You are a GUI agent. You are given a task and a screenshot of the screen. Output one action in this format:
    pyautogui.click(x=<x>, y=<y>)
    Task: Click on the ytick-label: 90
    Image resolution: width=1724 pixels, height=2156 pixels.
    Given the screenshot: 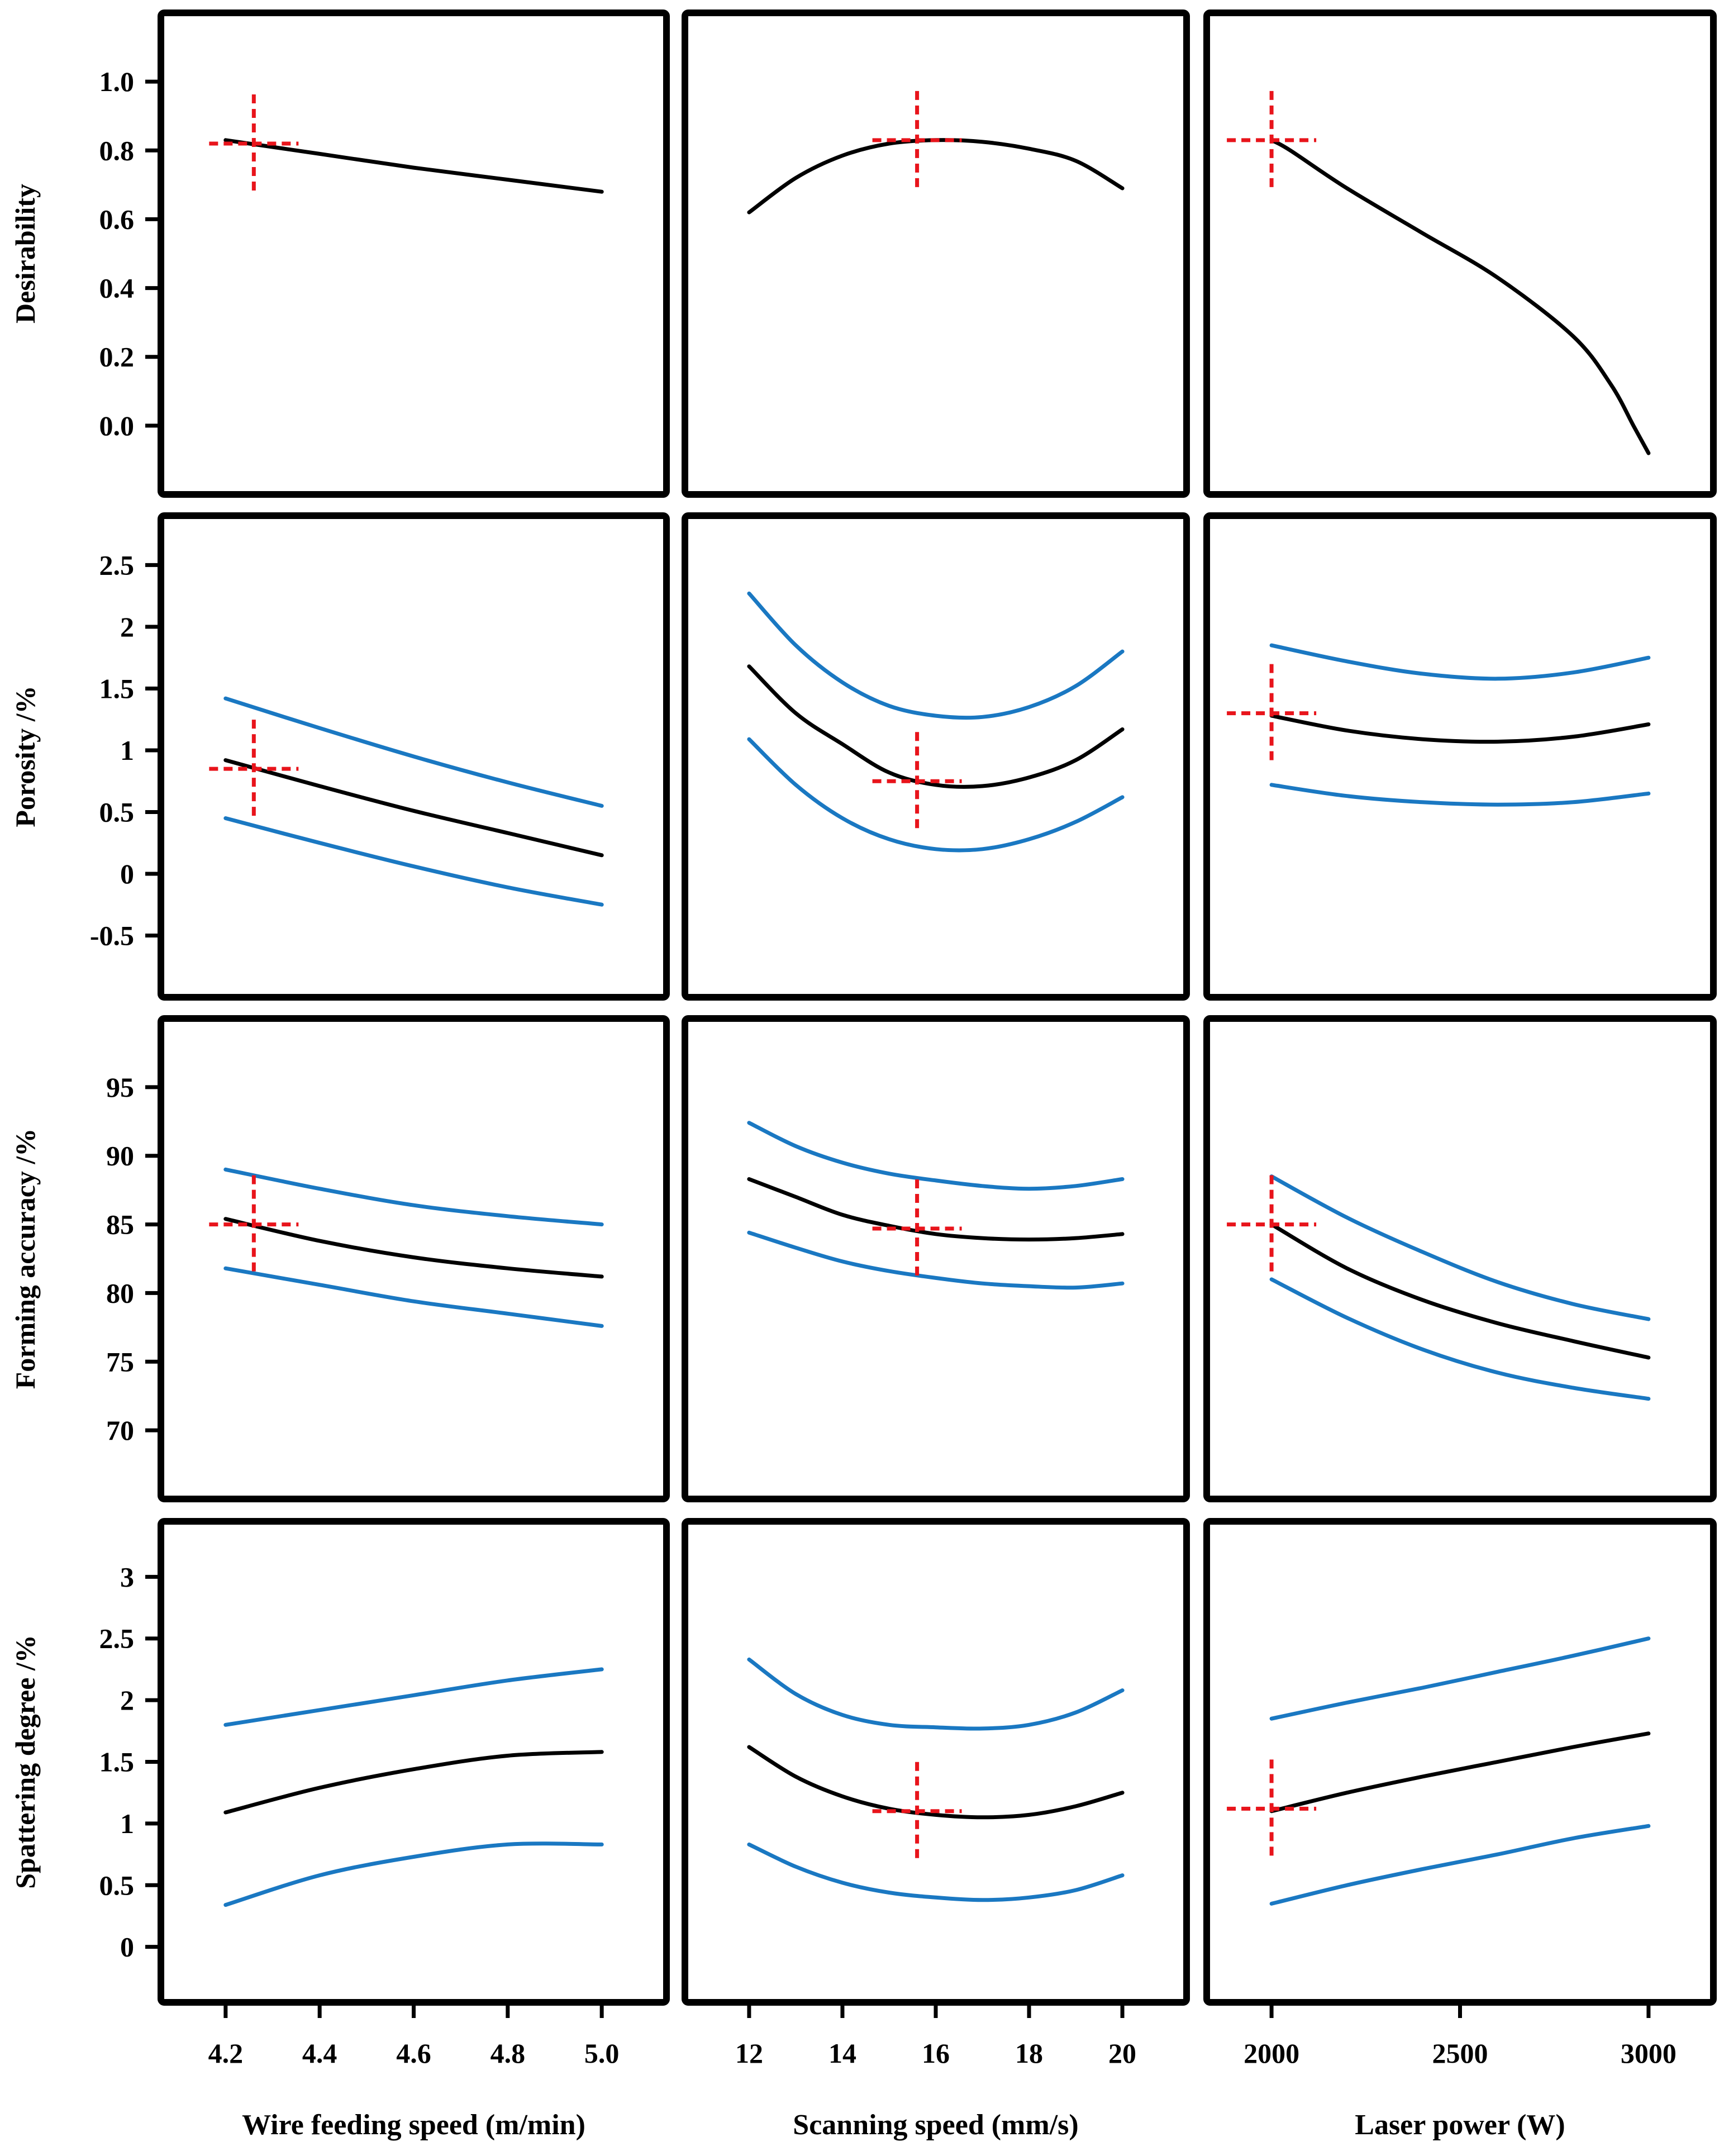 What is the action you would take?
    pyautogui.click(x=120, y=1156)
    